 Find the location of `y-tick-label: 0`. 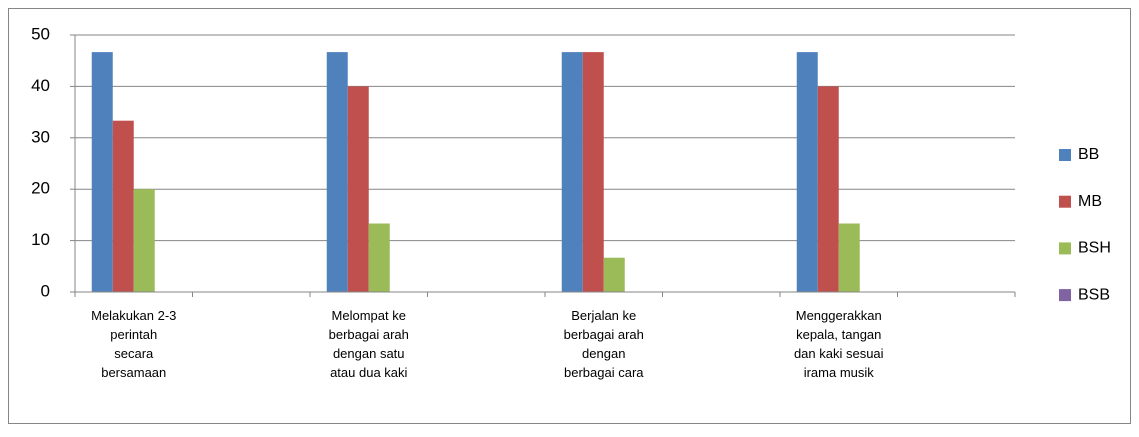

y-tick-label: 0 is located at coordinates (45, 290).